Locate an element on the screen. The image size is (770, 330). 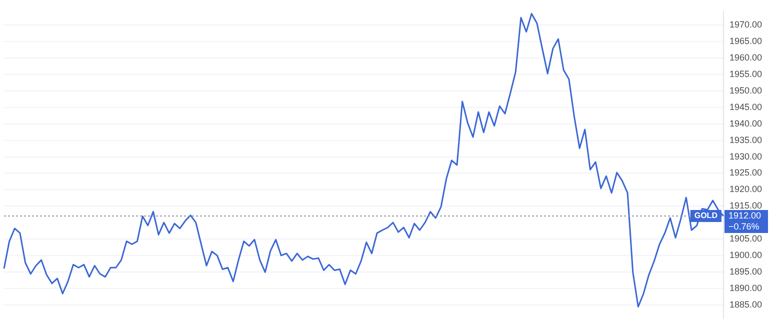
y-tick-label: 1955.00 is located at coordinates (745, 74).